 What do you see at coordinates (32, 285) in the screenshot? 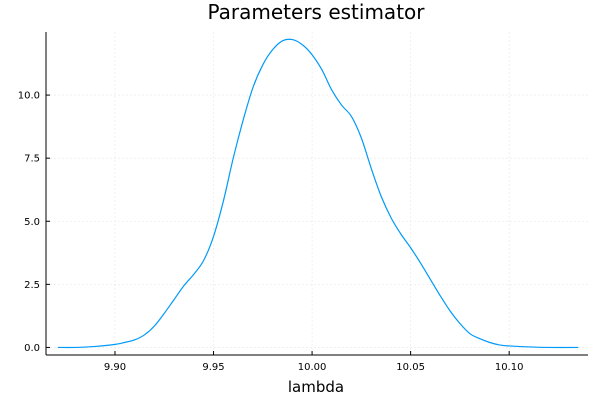
I see `y-tick-label: 2.5` at bounding box center [32, 285].